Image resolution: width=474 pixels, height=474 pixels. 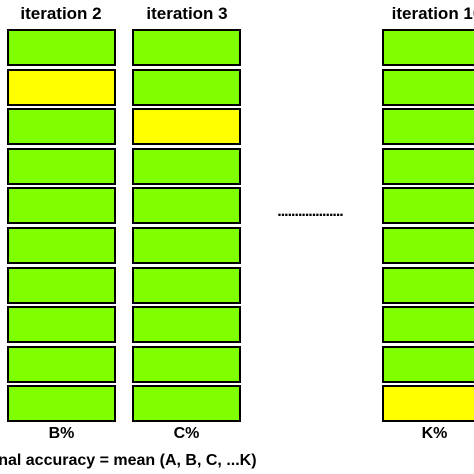 What do you see at coordinates (186, 433) in the screenshot?
I see `column-result-c: C%` at bounding box center [186, 433].